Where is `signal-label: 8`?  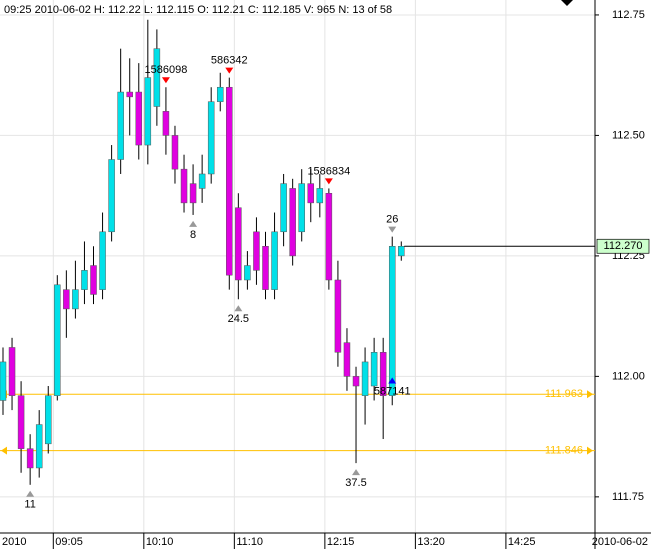
signal-label: 8 is located at coordinates (193, 235).